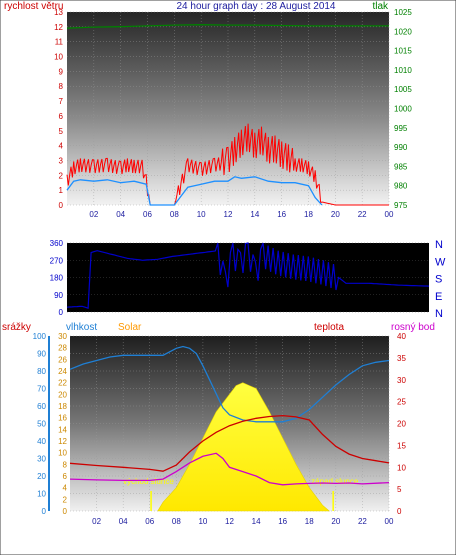  I want to click on wind-speed-tick-label: 10, so click(58, 57).